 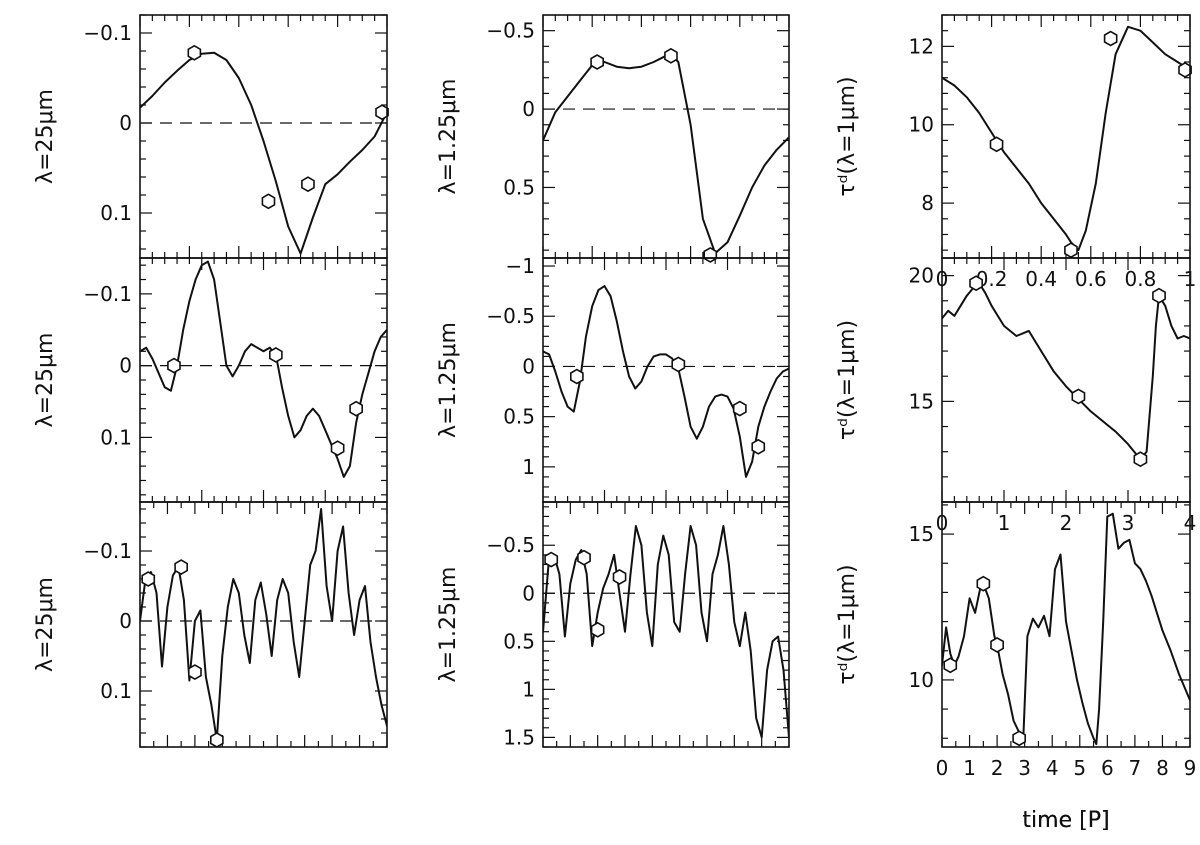 What do you see at coordinates (1190, 768) in the screenshot?
I see `x-tick-label: 9` at bounding box center [1190, 768].